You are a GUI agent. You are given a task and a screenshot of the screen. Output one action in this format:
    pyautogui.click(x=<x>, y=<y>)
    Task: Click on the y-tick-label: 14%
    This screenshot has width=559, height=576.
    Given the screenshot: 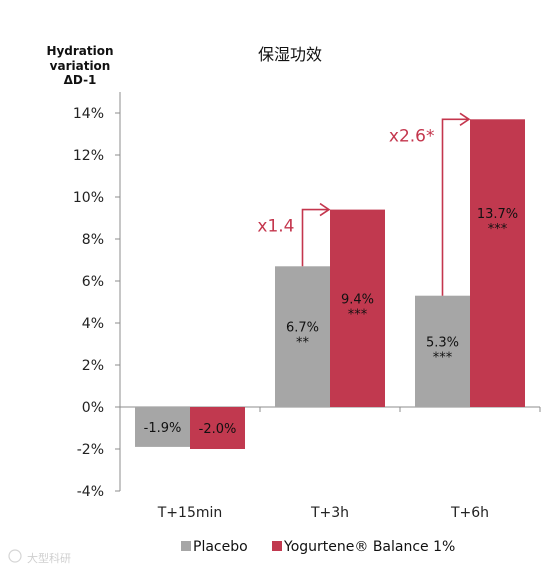 What is the action you would take?
    pyautogui.click(x=88, y=114)
    